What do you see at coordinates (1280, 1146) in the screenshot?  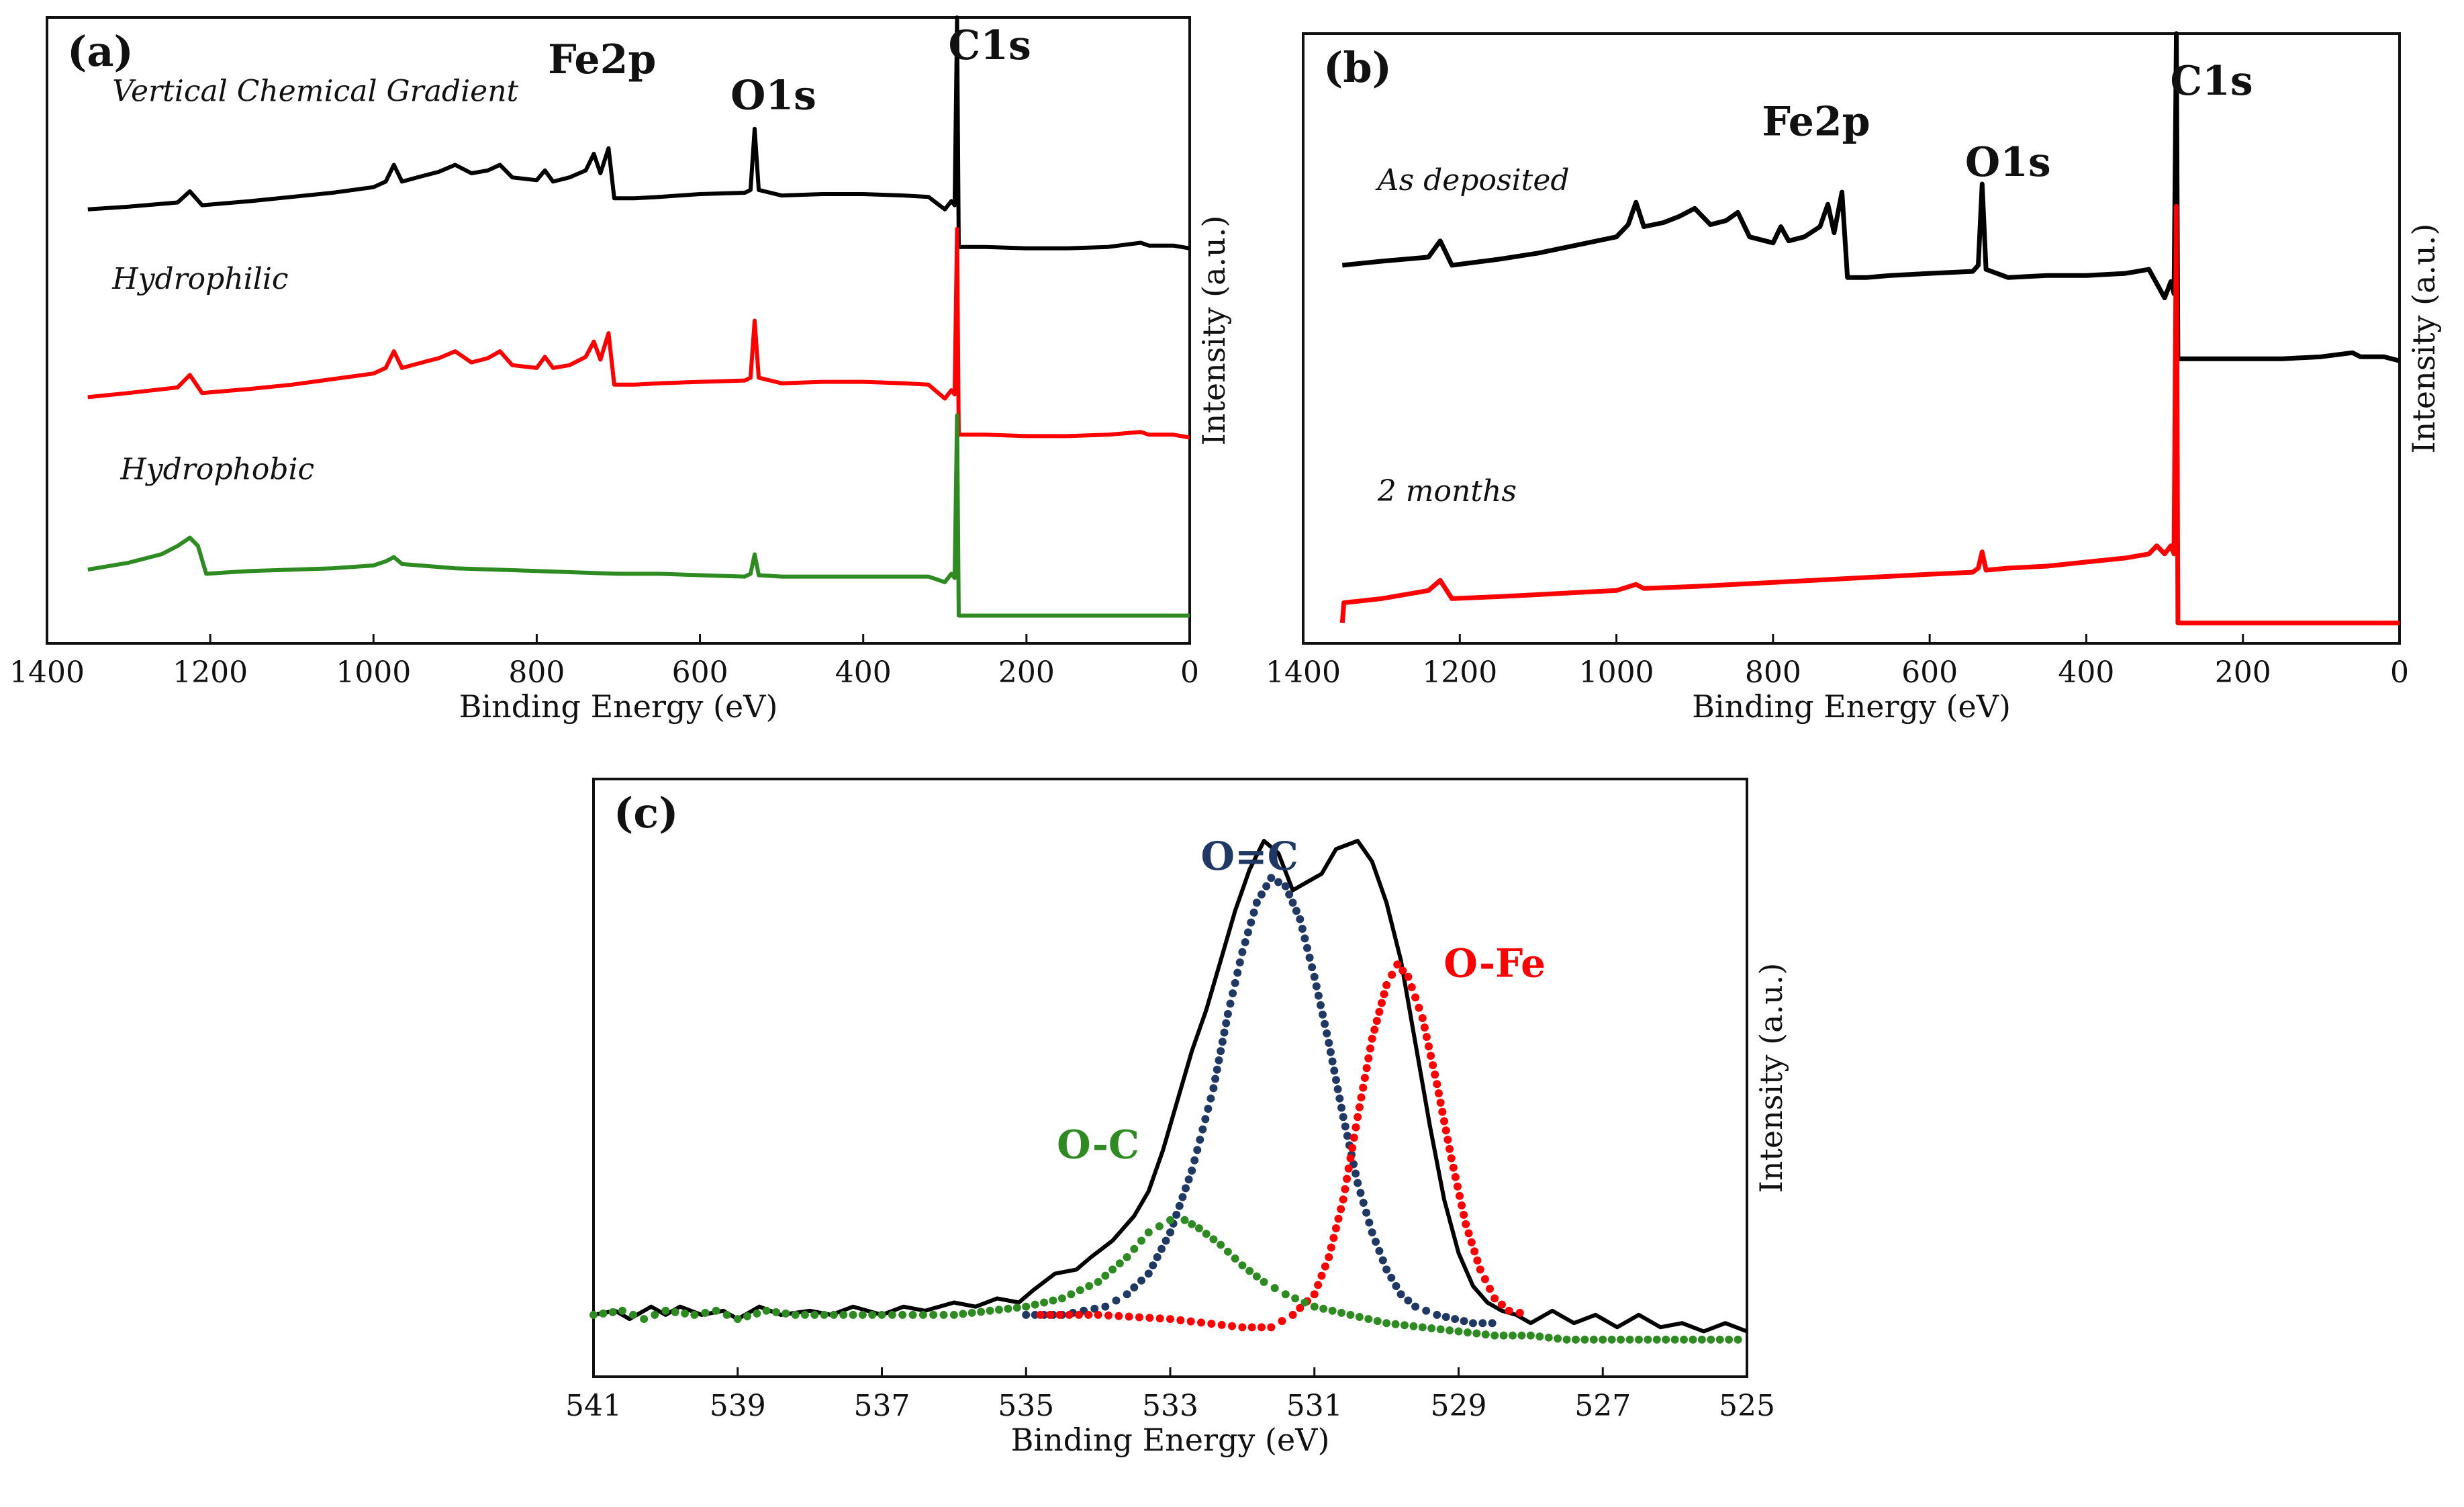 I see `series-o-fe-dots` at bounding box center [1280, 1146].